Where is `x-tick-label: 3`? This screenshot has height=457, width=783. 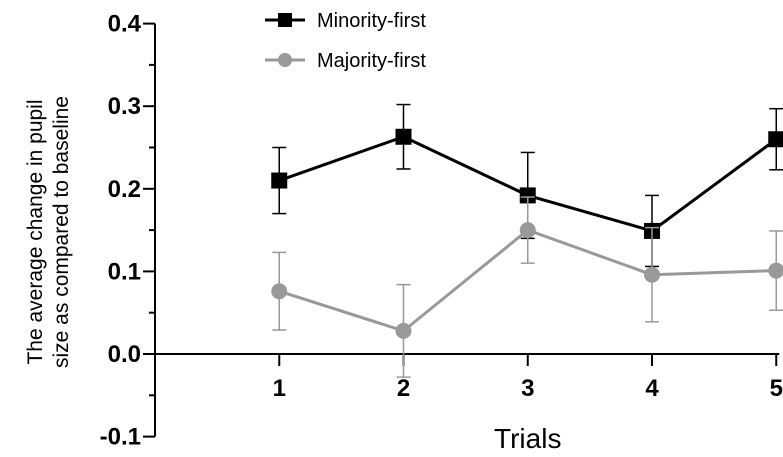
x-tick-label: 3 is located at coordinates (527, 388).